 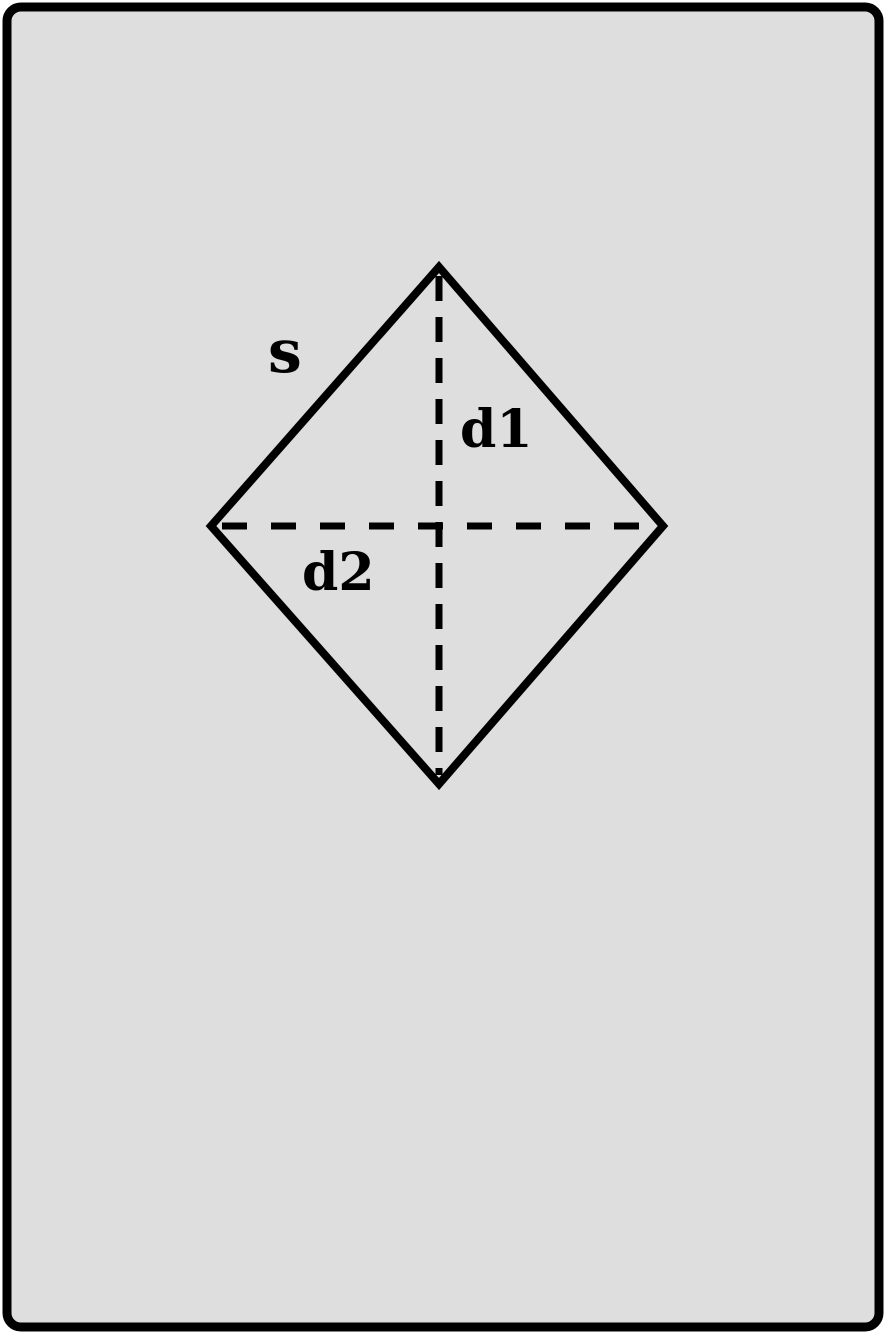 What do you see at coordinates (338, 572) in the screenshot?
I see `diagonal-d2-label: d2` at bounding box center [338, 572].